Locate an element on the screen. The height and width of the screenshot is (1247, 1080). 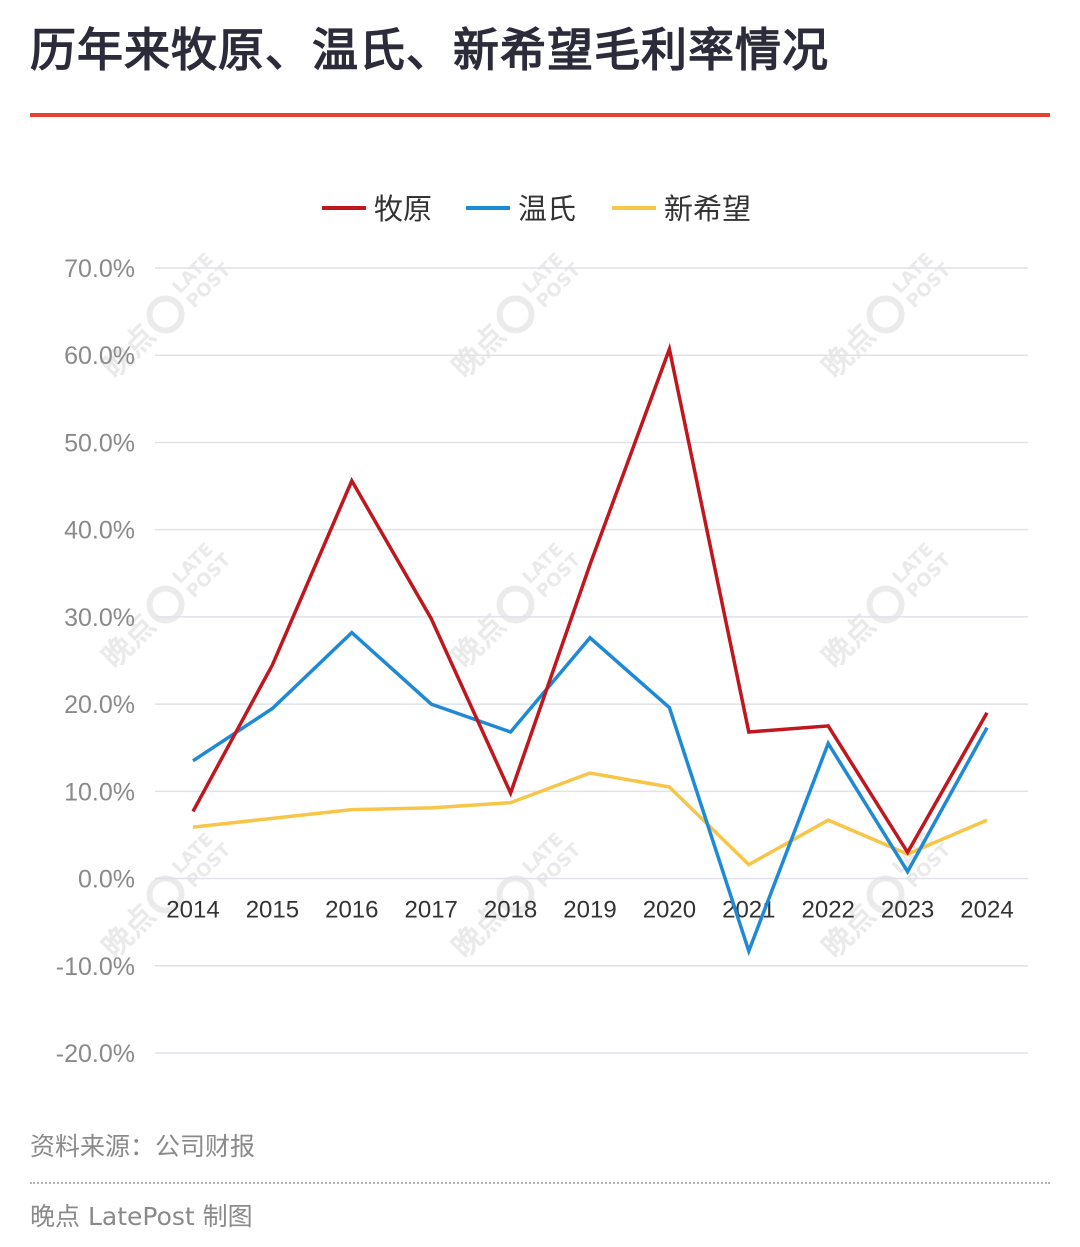
x-tick-label: 2019 is located at coordinates (589, 910).